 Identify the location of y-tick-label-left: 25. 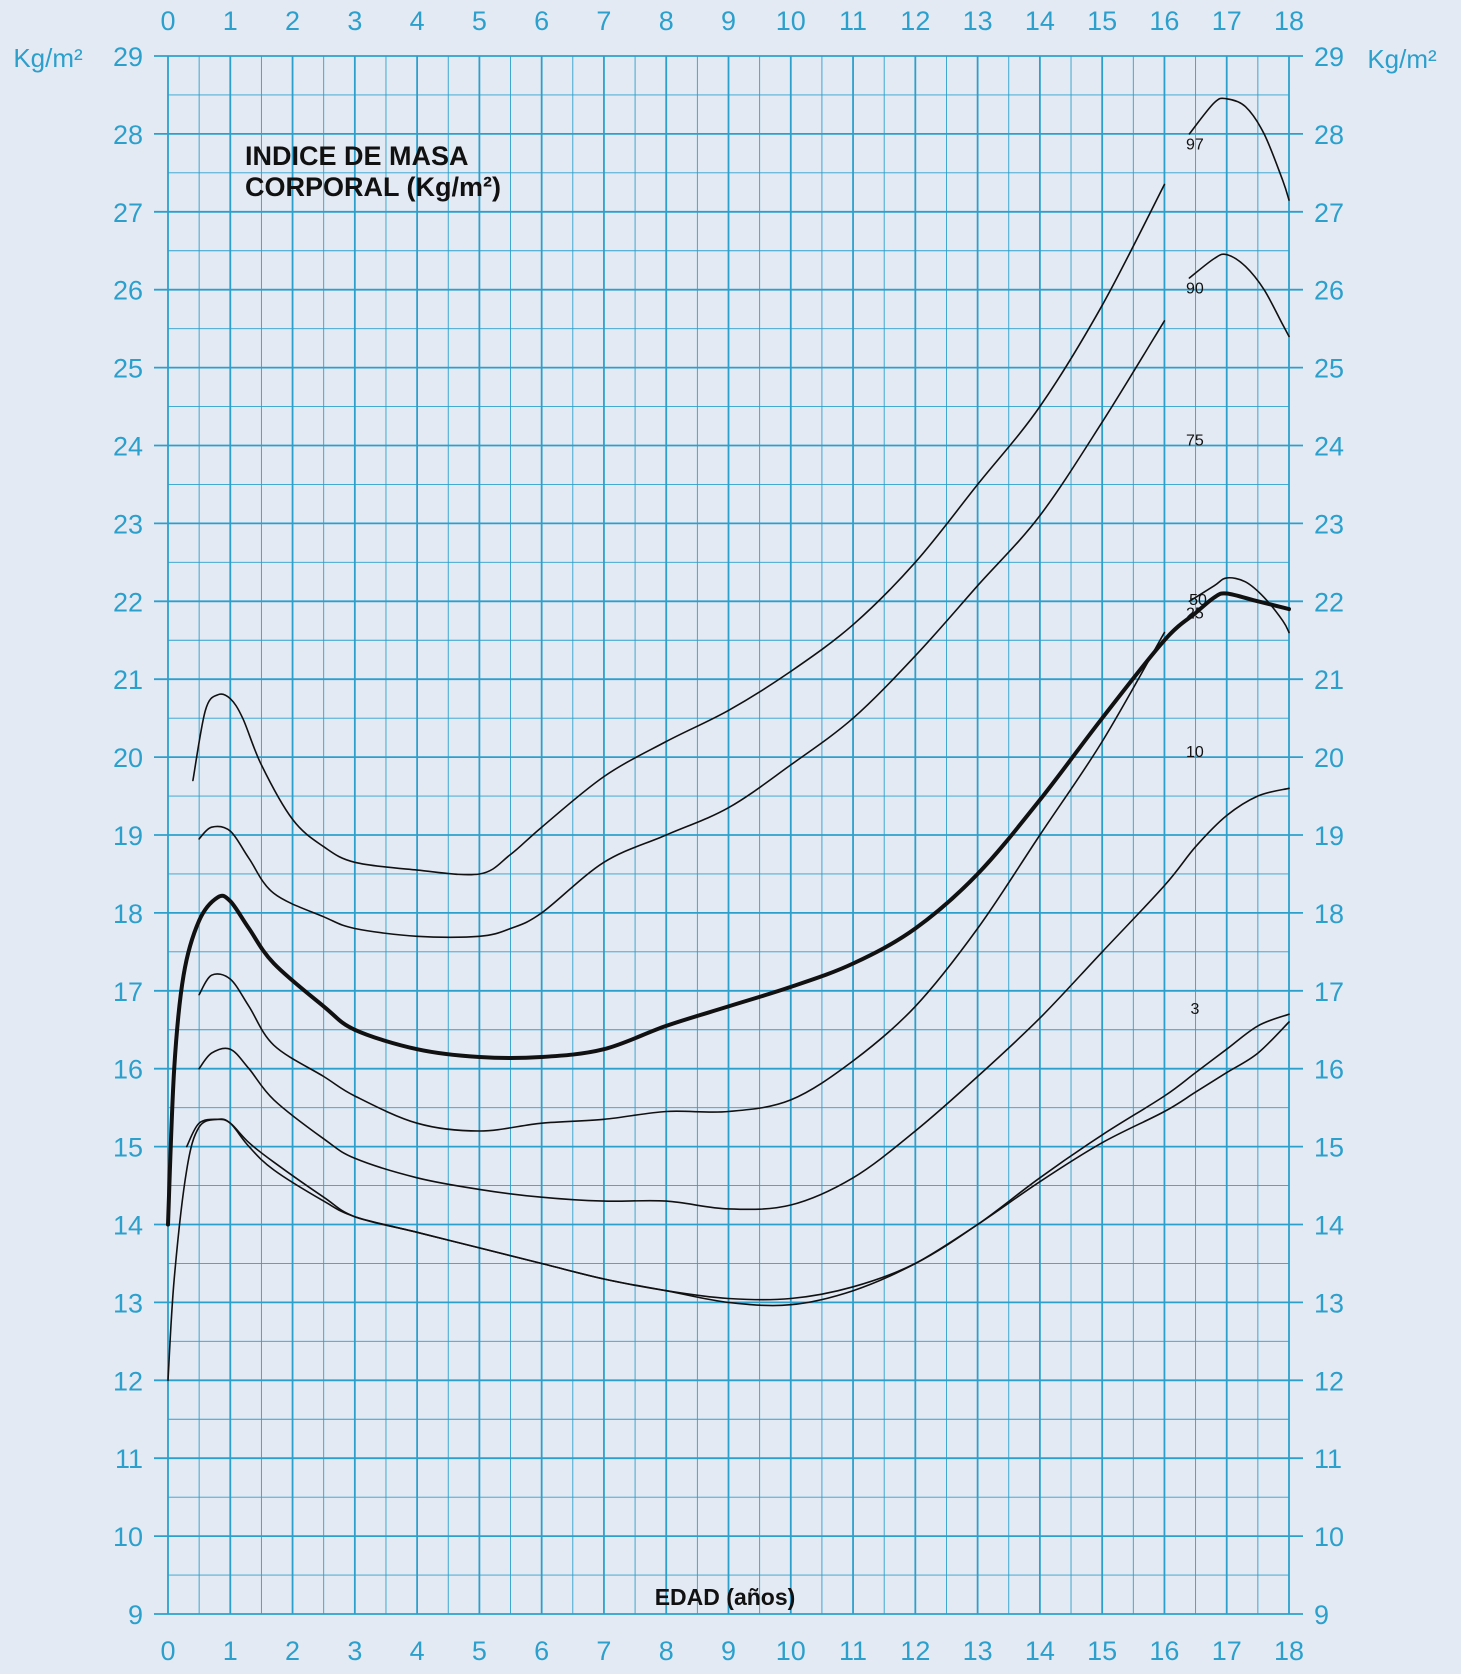
(128, 369).